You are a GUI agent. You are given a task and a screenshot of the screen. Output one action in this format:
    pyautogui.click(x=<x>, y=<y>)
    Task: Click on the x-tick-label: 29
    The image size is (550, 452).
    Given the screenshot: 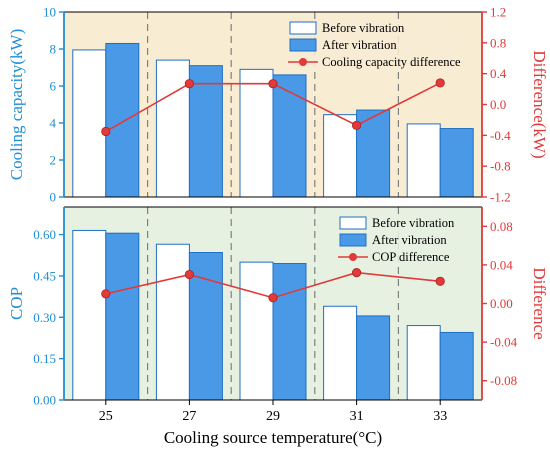 What is the action you would take?
    pyautogui.click(x=273, y=416)
    